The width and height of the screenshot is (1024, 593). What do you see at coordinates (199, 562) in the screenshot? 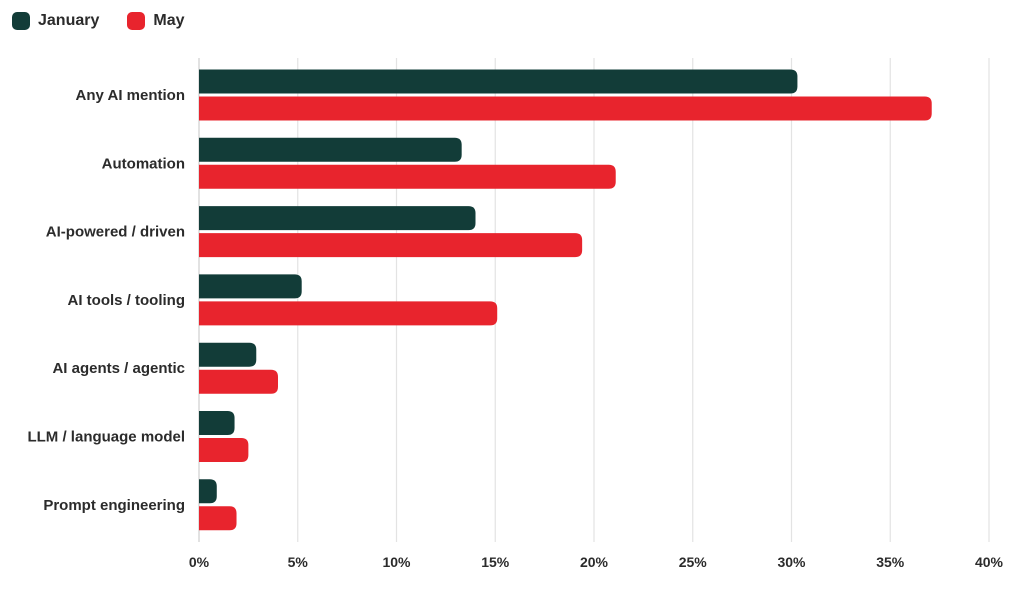
I see `x-tick-label: 0%` at bounding box center [199, 562].